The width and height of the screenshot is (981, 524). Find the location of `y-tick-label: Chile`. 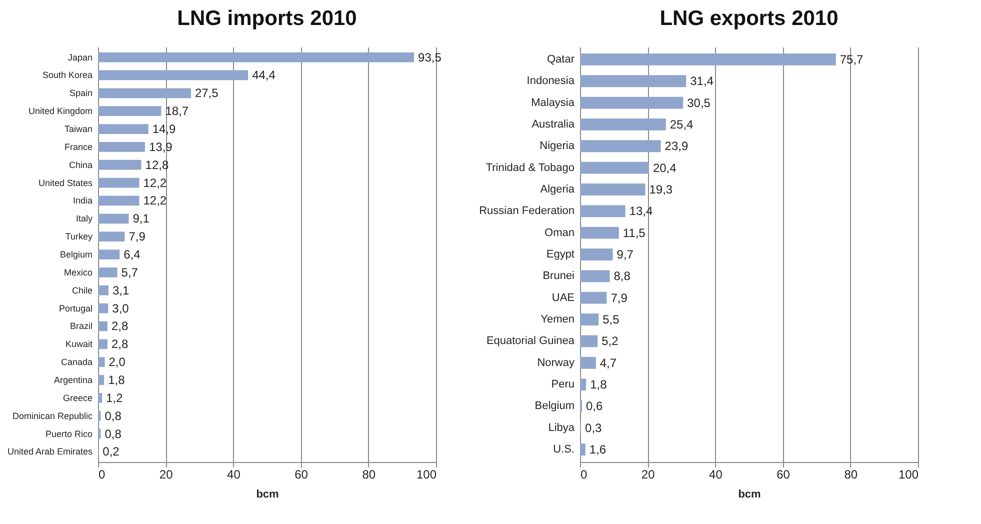

y-tick-label: Chile is located at coordinates (82, 290).